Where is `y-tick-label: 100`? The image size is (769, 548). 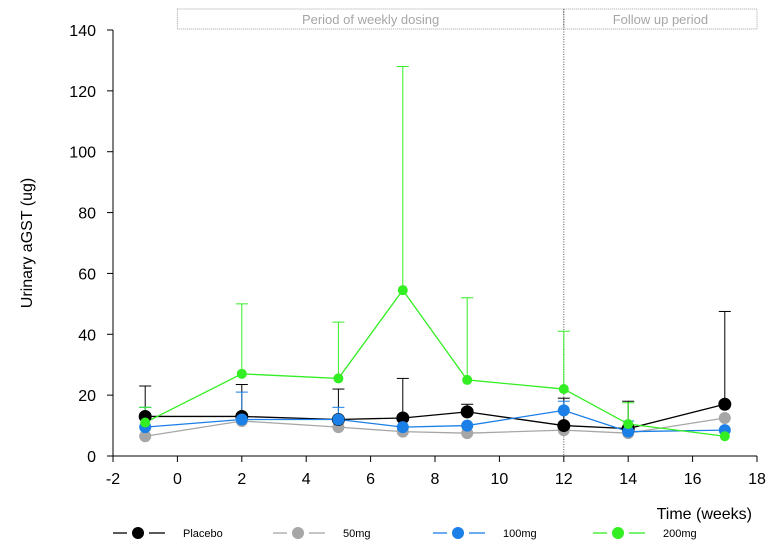 y-tick-label: 100 is located at coordinates (82, 153).